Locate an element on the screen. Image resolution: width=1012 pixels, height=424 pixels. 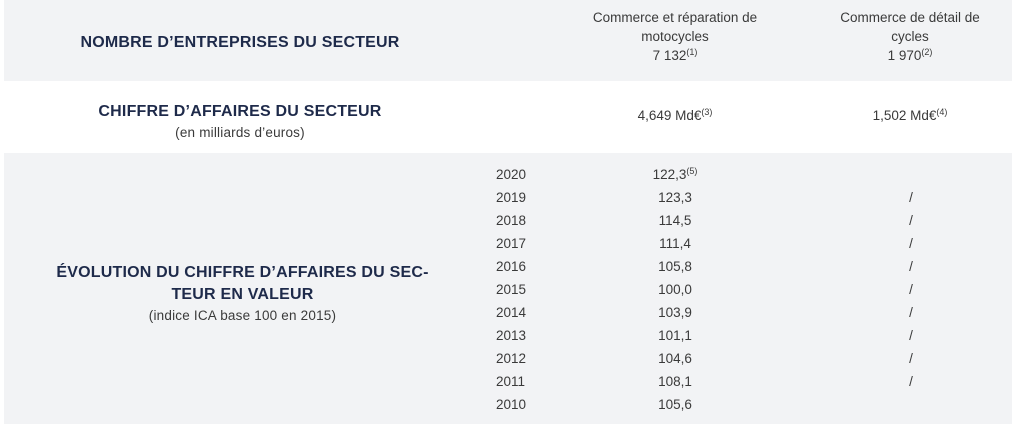
evolution-year: 2018 is located at coordinates (511, 220).